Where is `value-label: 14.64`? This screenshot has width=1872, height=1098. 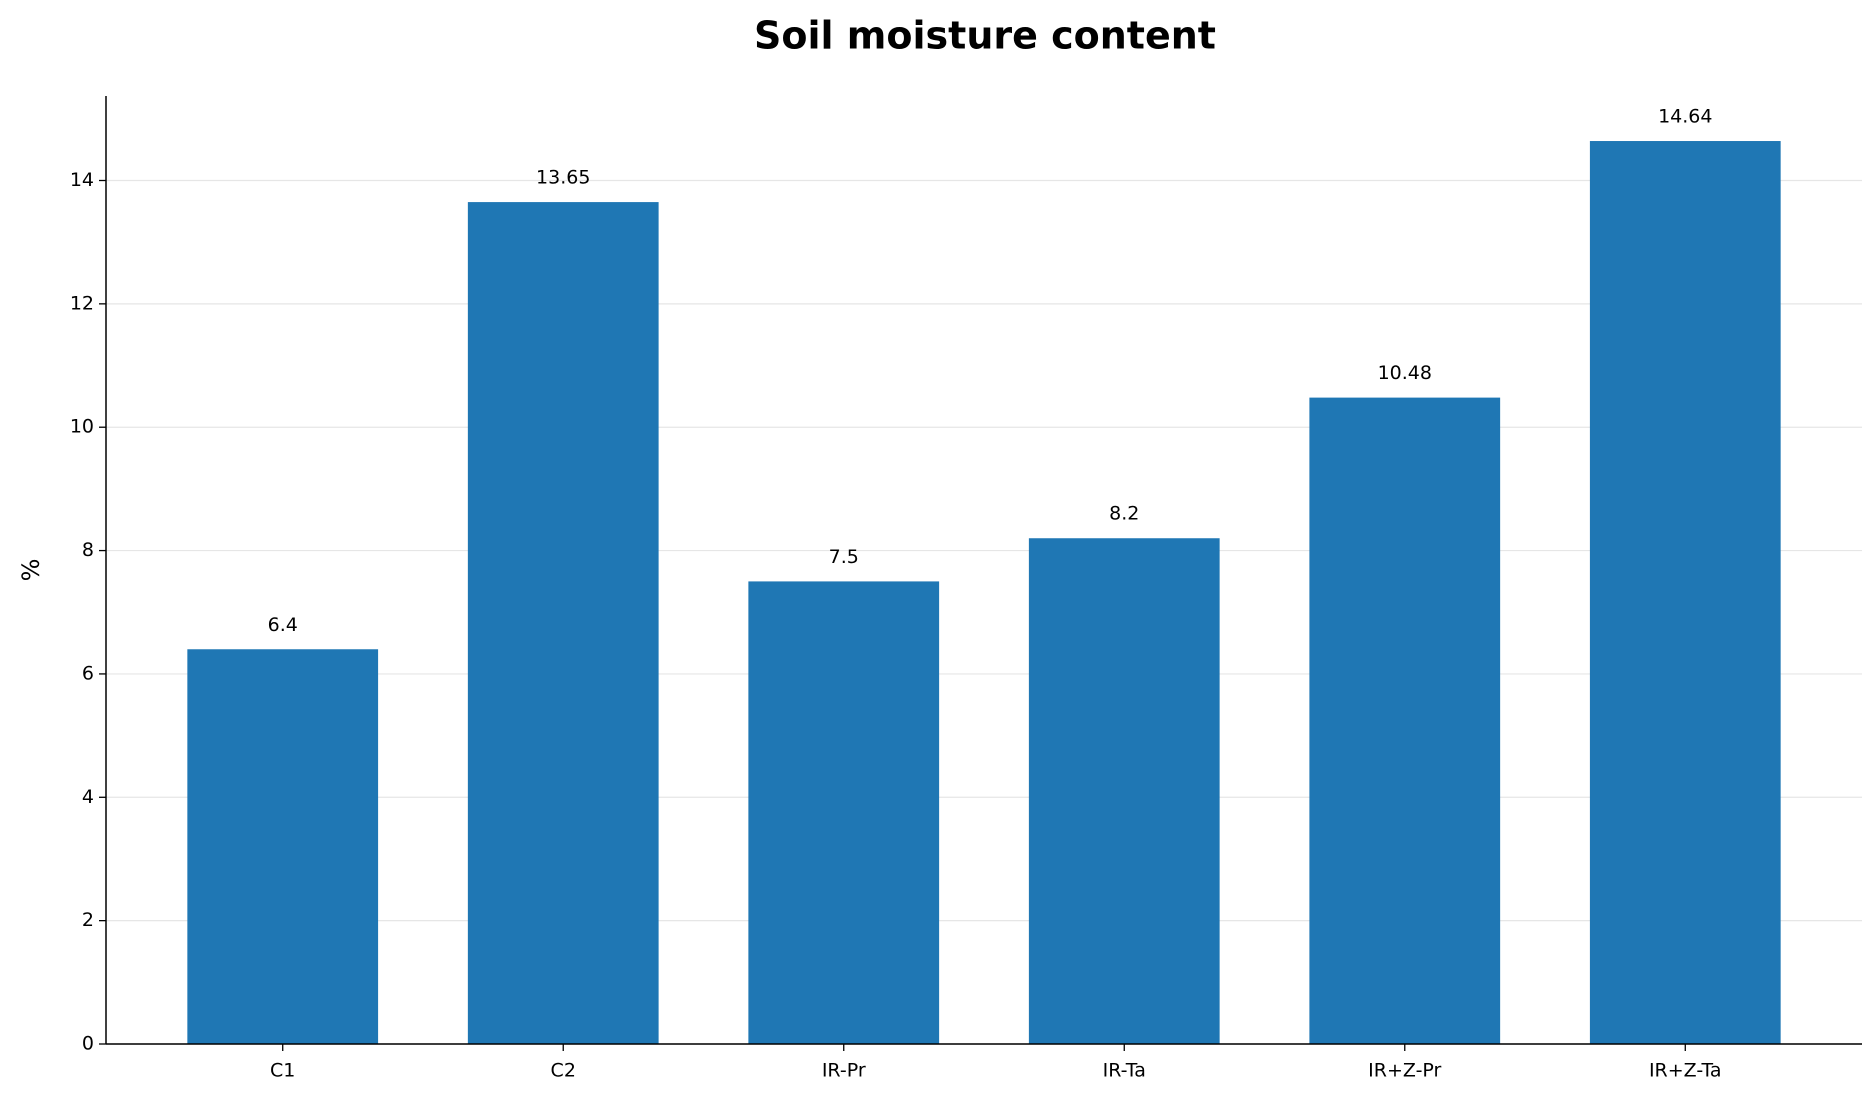 value-label: 14.64 is located at coordinates (1685, 117).